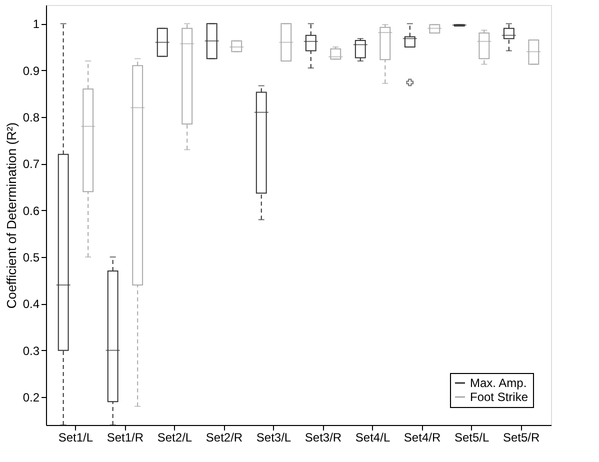  Describe the element at coordinates (498, 383) in the screenshot. I see `legend-label: Max. Amp.` at that location.